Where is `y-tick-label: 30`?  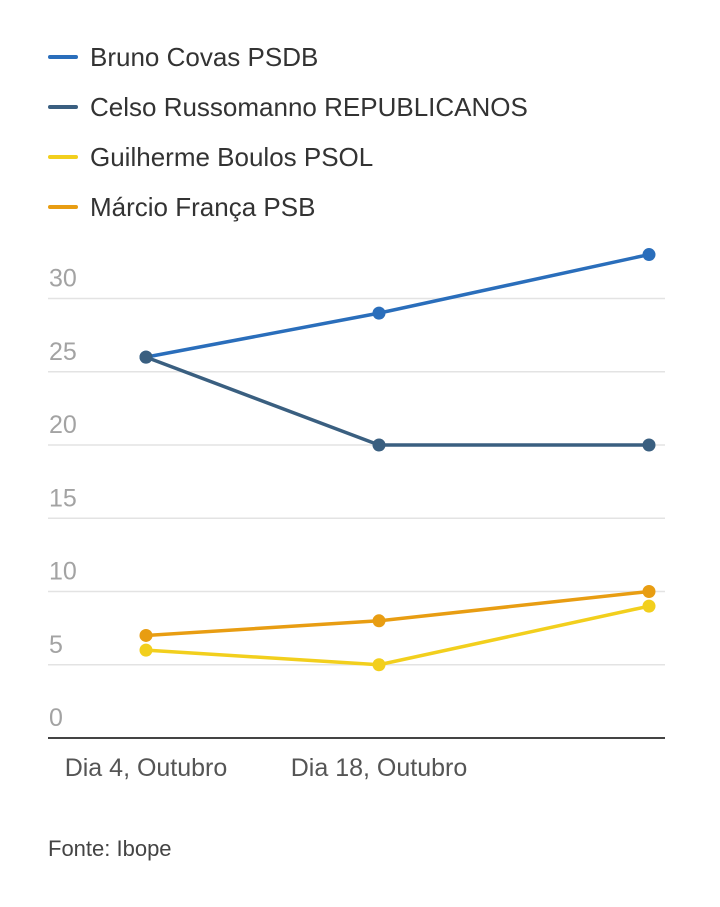 y-tick-label: 30 is located at coordinates (63, 279).